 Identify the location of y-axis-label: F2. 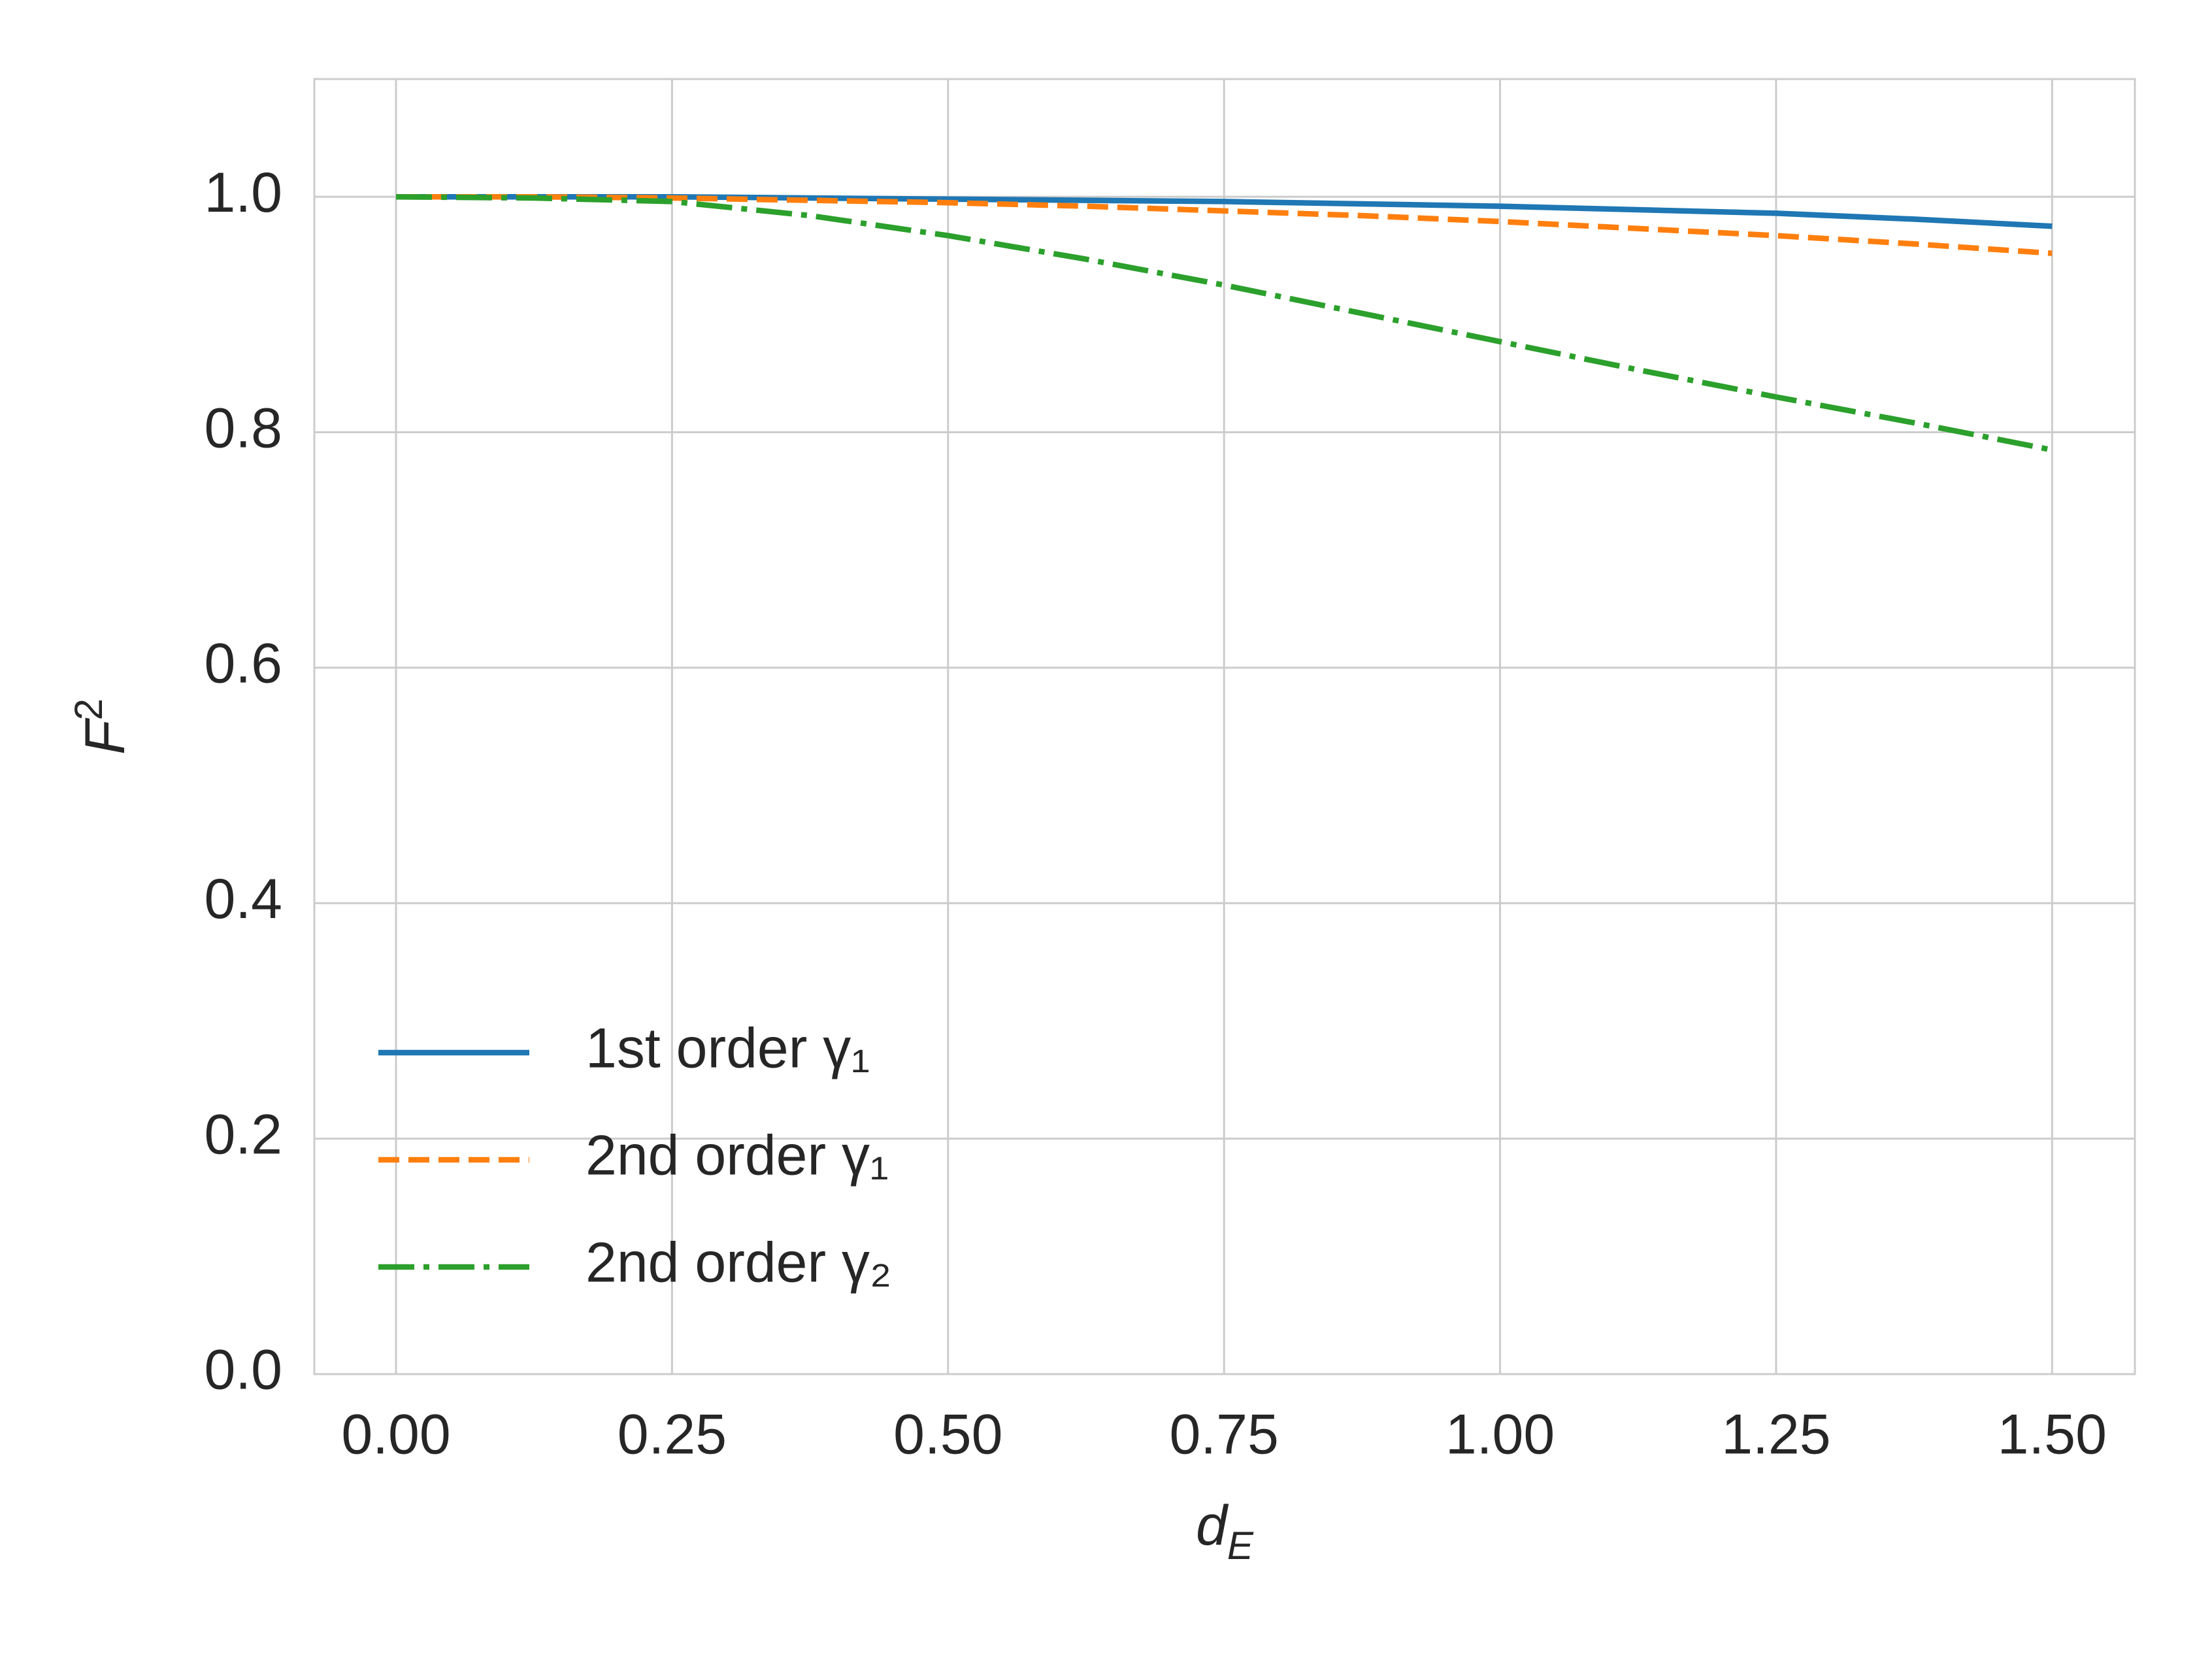
(102, 726).